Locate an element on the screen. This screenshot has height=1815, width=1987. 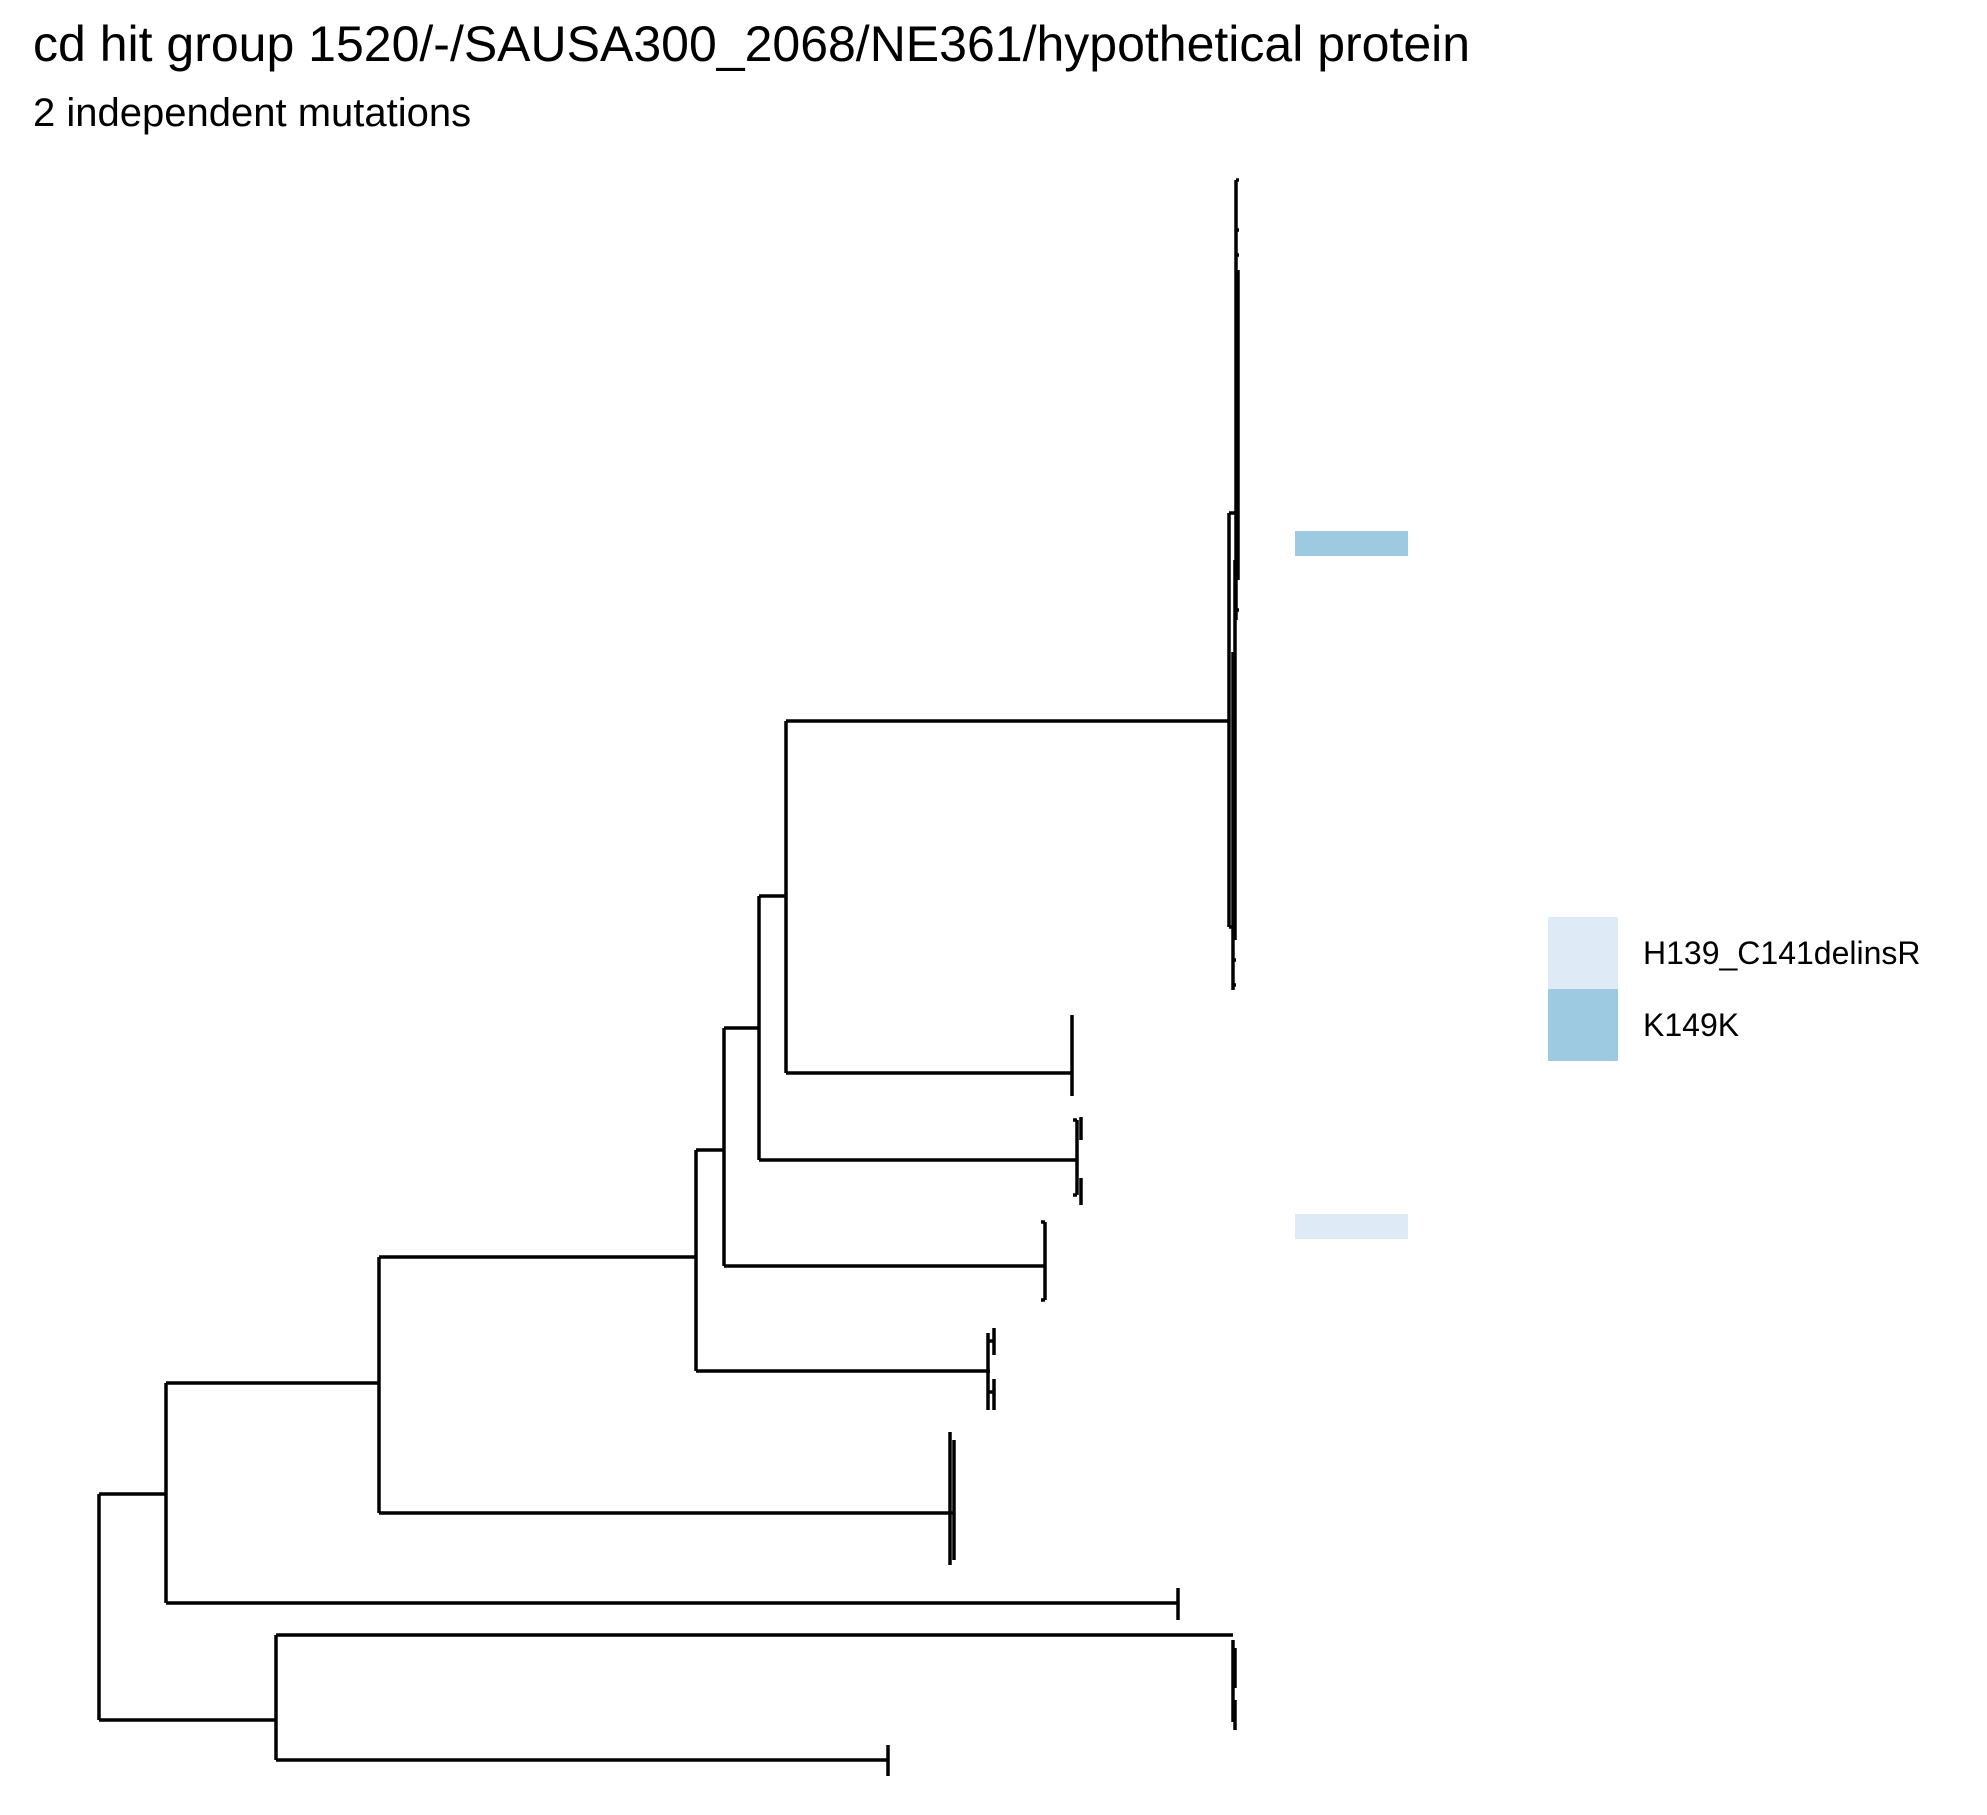
legend-item-k149k: K149K is located at coordinates (1734, 1025).